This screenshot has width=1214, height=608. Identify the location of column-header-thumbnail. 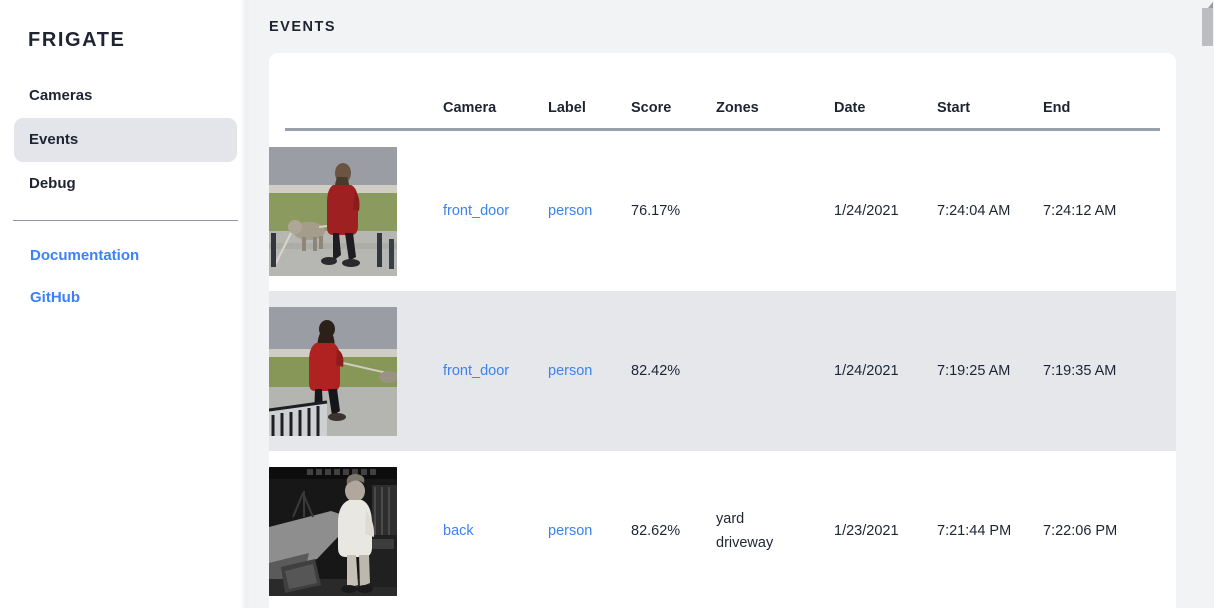
(356, 90).